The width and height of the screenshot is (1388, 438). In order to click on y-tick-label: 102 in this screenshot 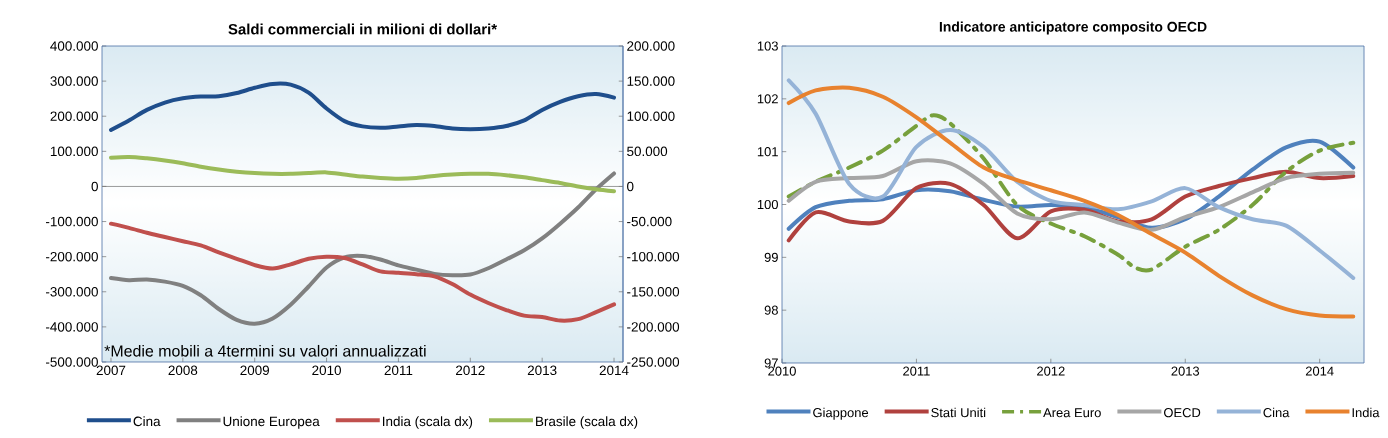, I will do `click(767, 99)`.